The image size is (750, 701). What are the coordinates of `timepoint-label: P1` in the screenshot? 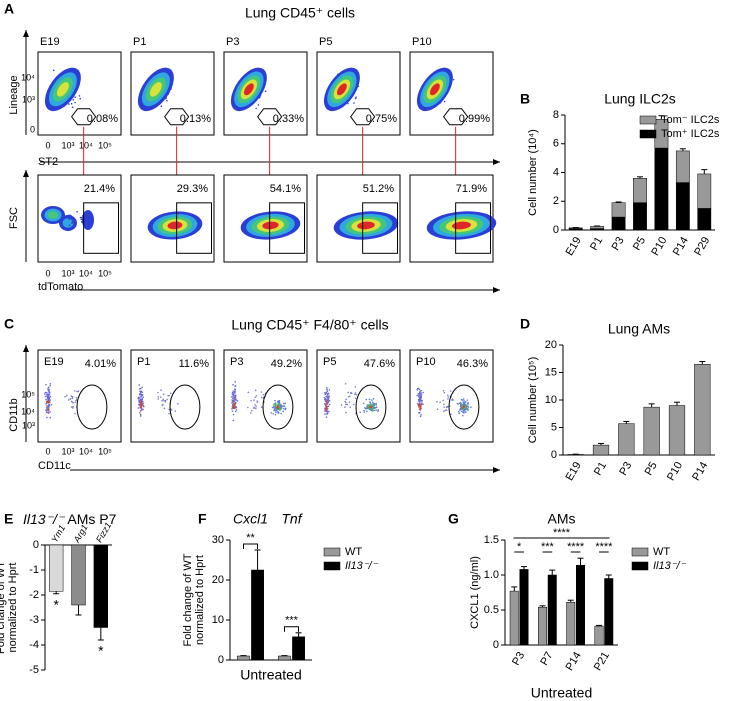 It's located at (139, 42).